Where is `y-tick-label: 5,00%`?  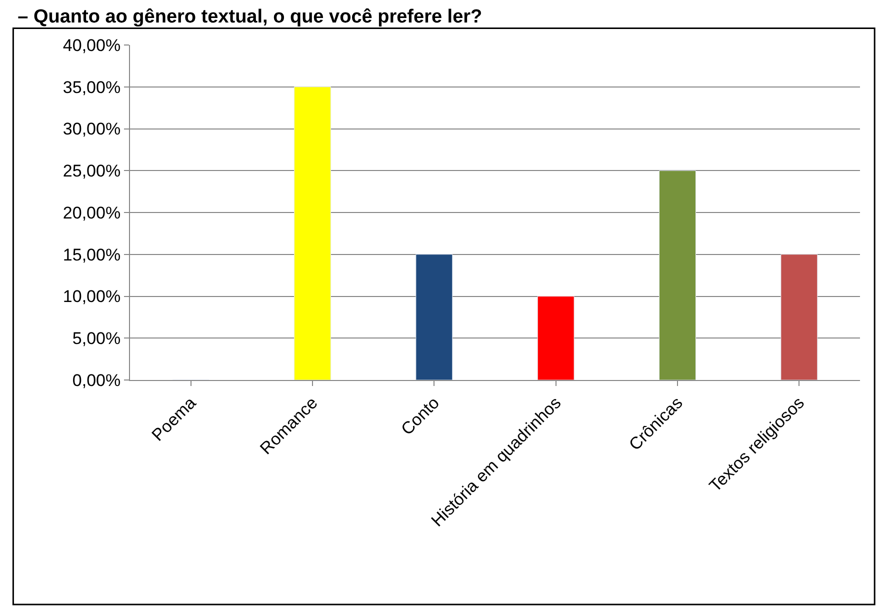
y-tick-label: 5,00% is located at coordinates (96, 338).